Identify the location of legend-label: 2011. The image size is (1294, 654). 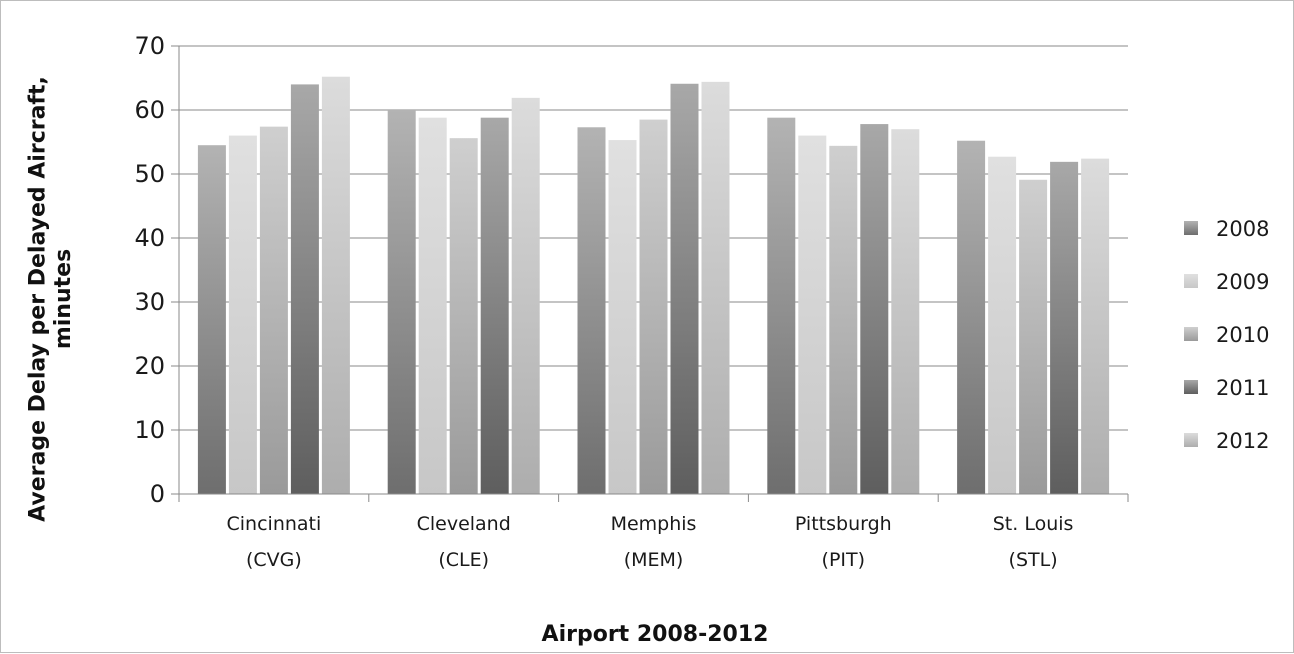
(1242, 388).